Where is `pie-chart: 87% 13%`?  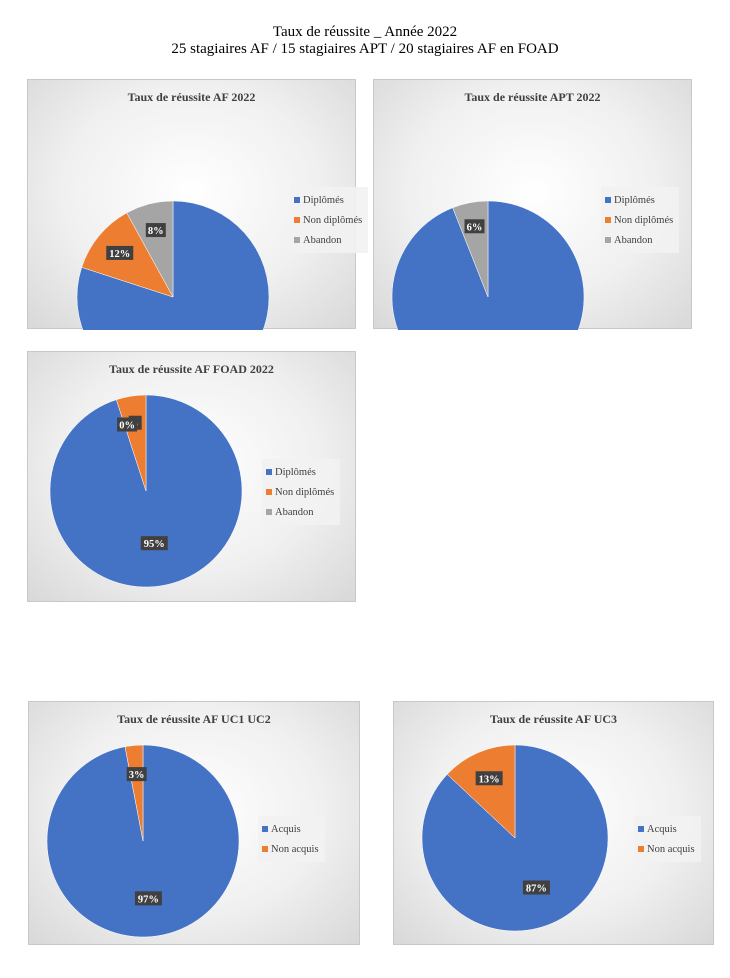
pie-chart: 87% 13% is located at coordinates (515, 838).